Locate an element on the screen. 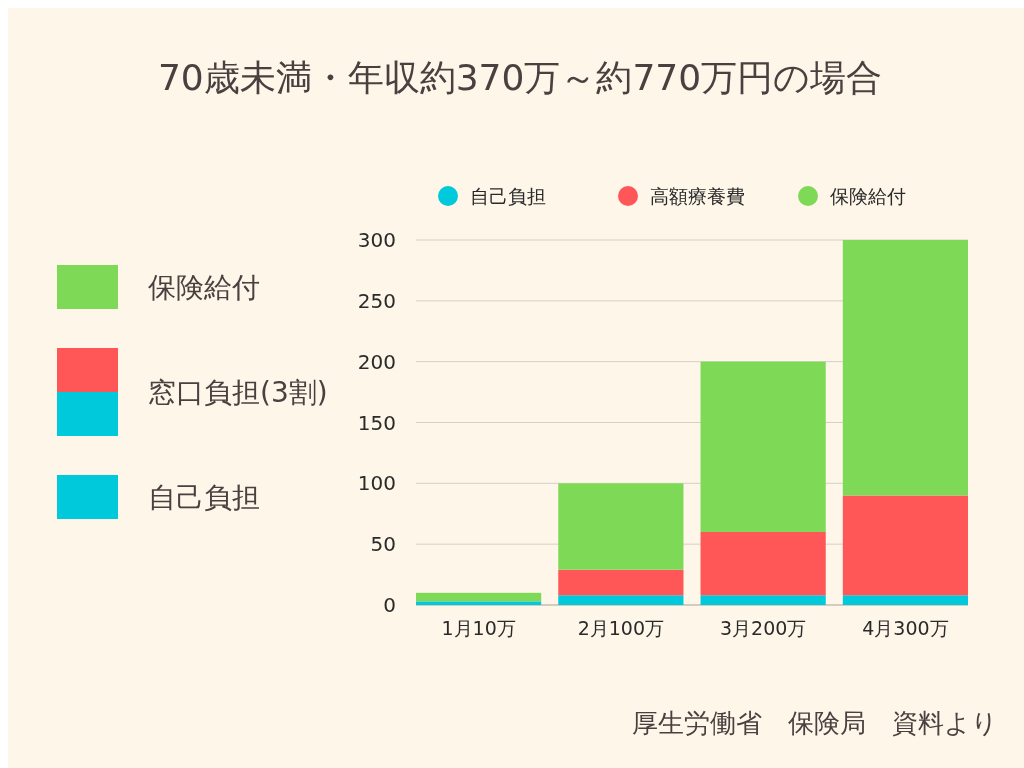 The image size is (1024, 768). legend-label: 自己負担 is located at coordinates (508, 195).